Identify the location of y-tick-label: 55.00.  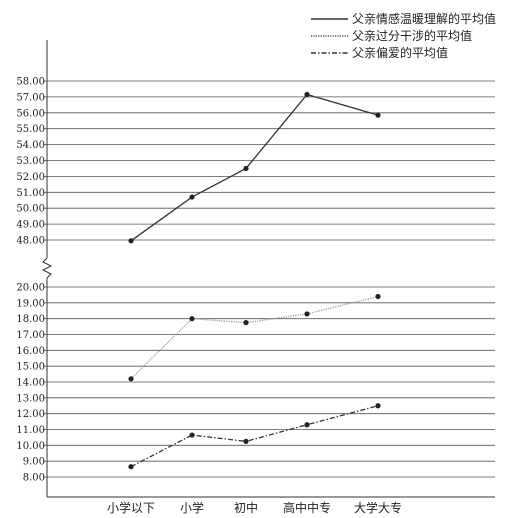
(30, 129).